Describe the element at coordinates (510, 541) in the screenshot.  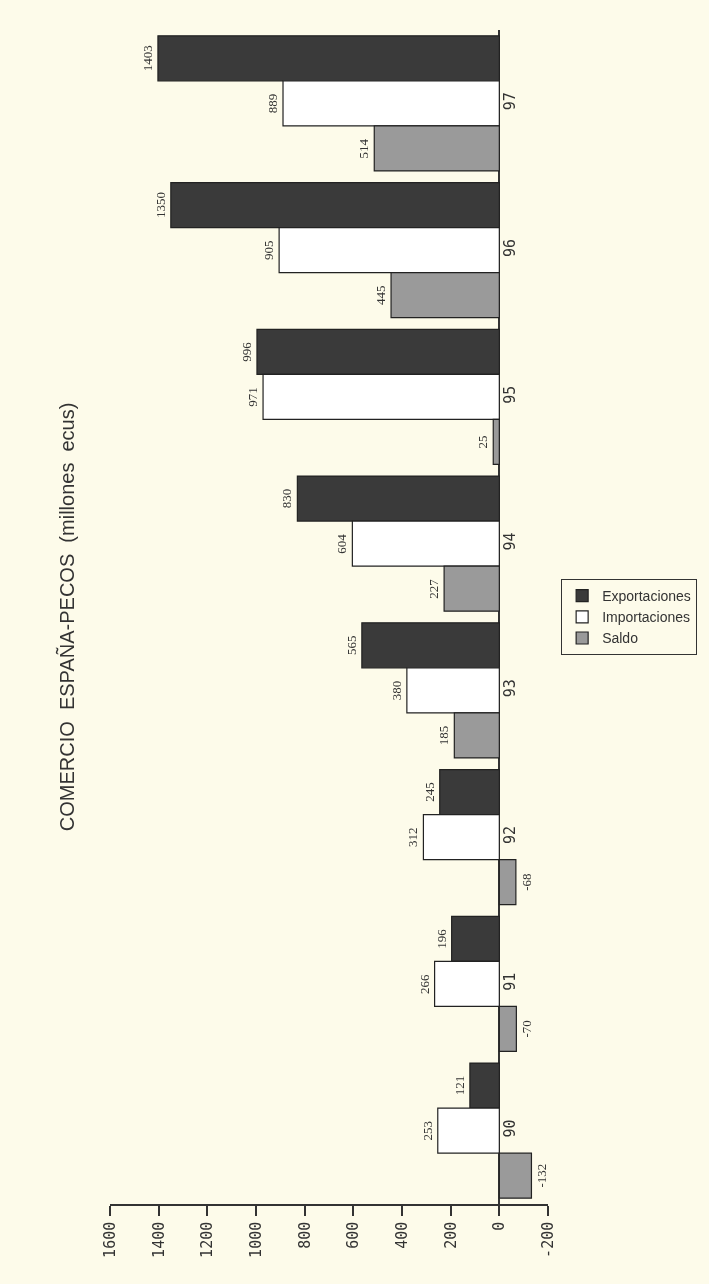
I see `y-tick-label: 94` at that location.